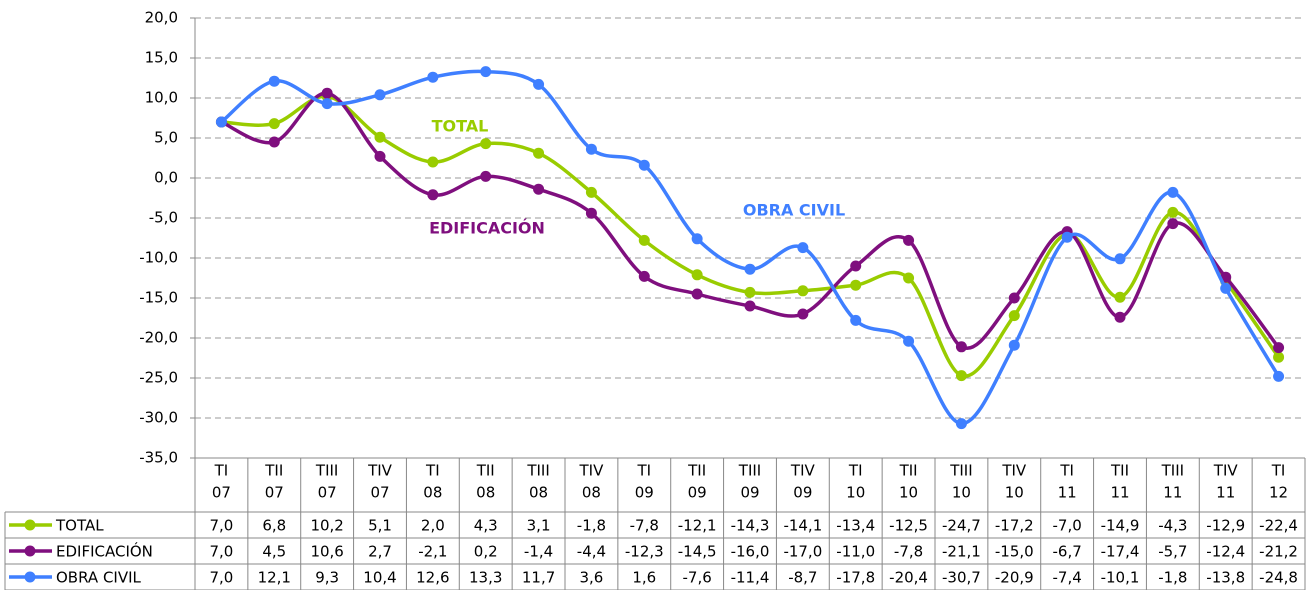  Describe the element at coordinates (855, 578) in the screenshot. I see `value-label: -17,8` at that location.